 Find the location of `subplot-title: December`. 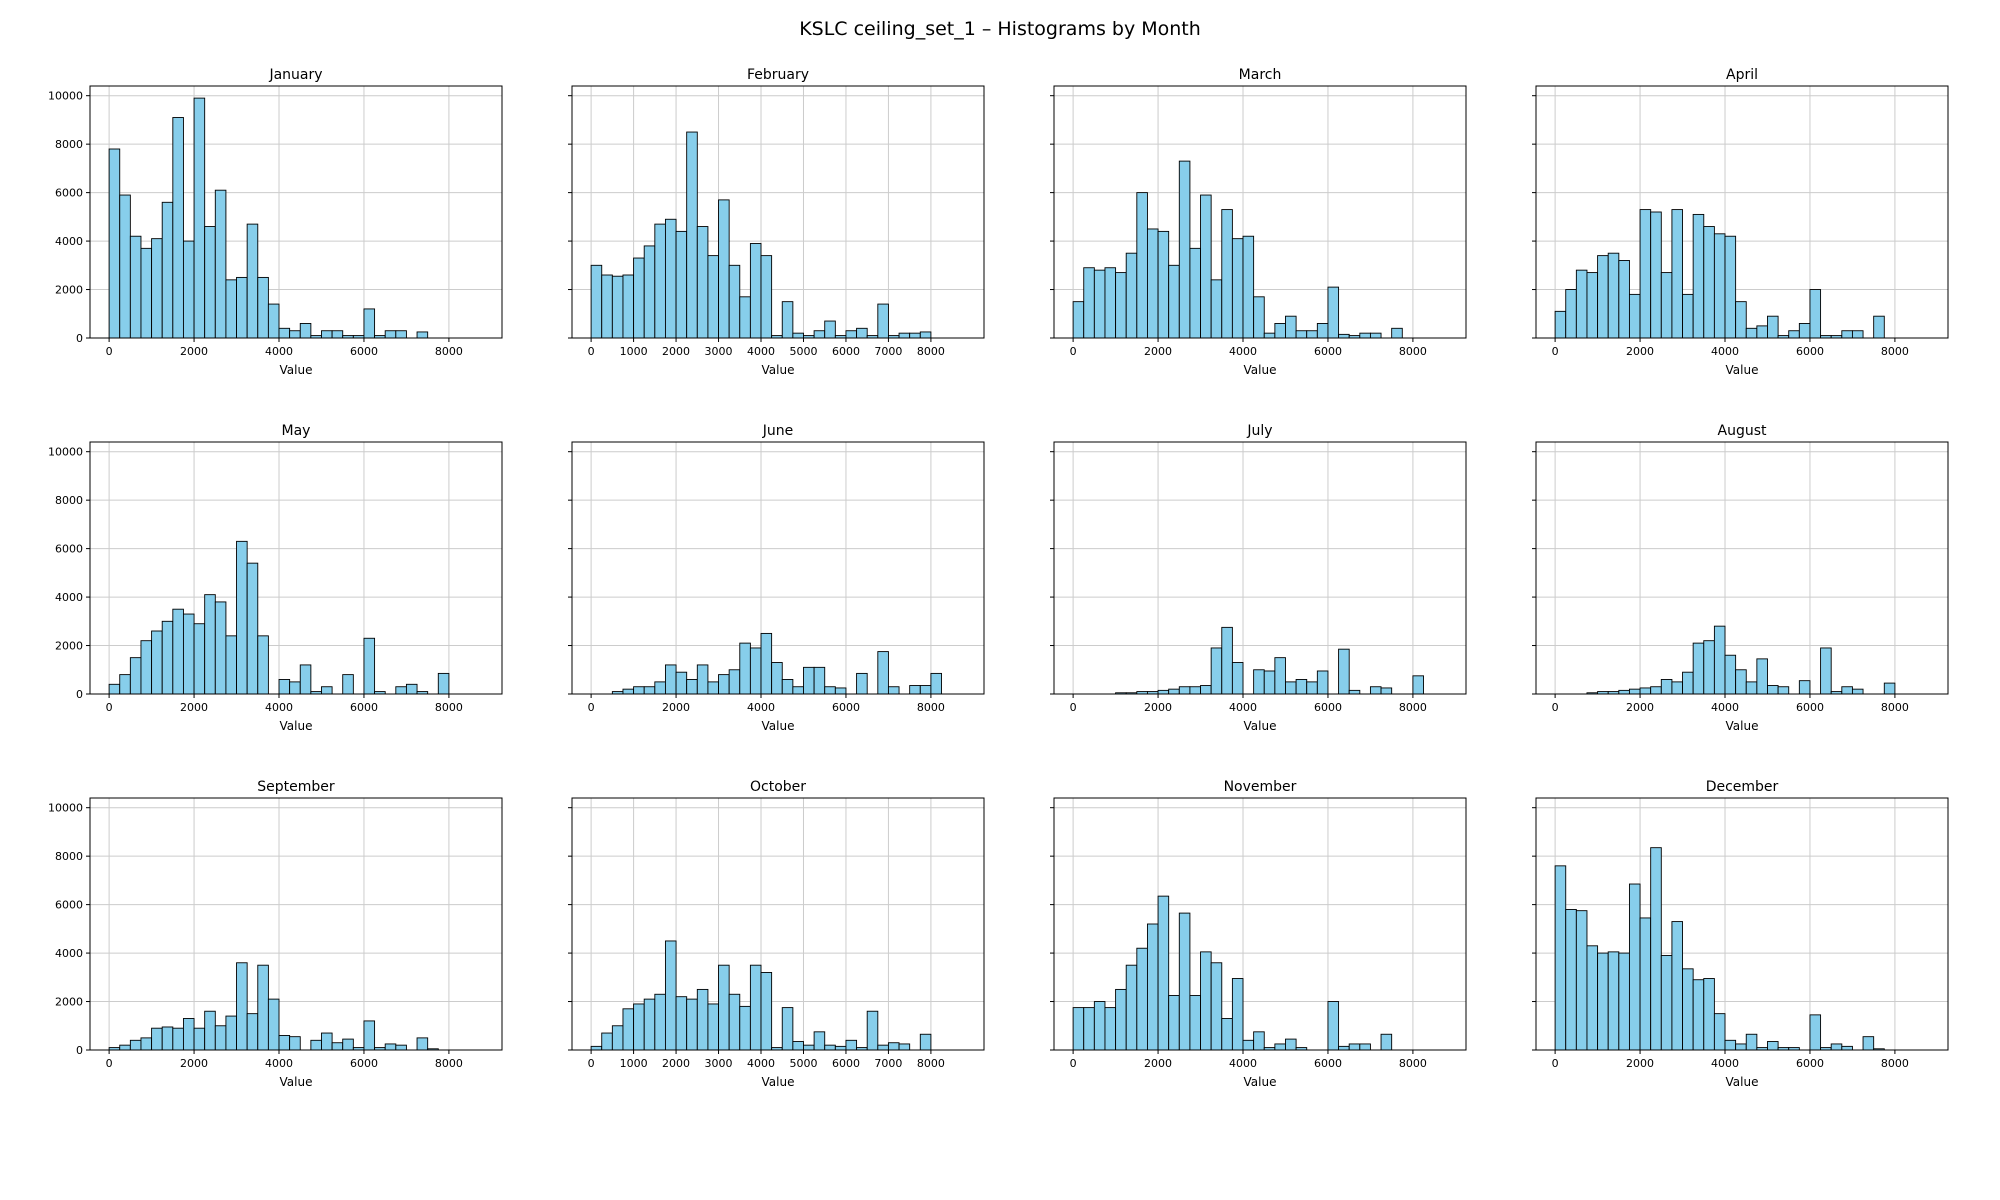

subplot-title: December is located at coordinates (1742, 787).